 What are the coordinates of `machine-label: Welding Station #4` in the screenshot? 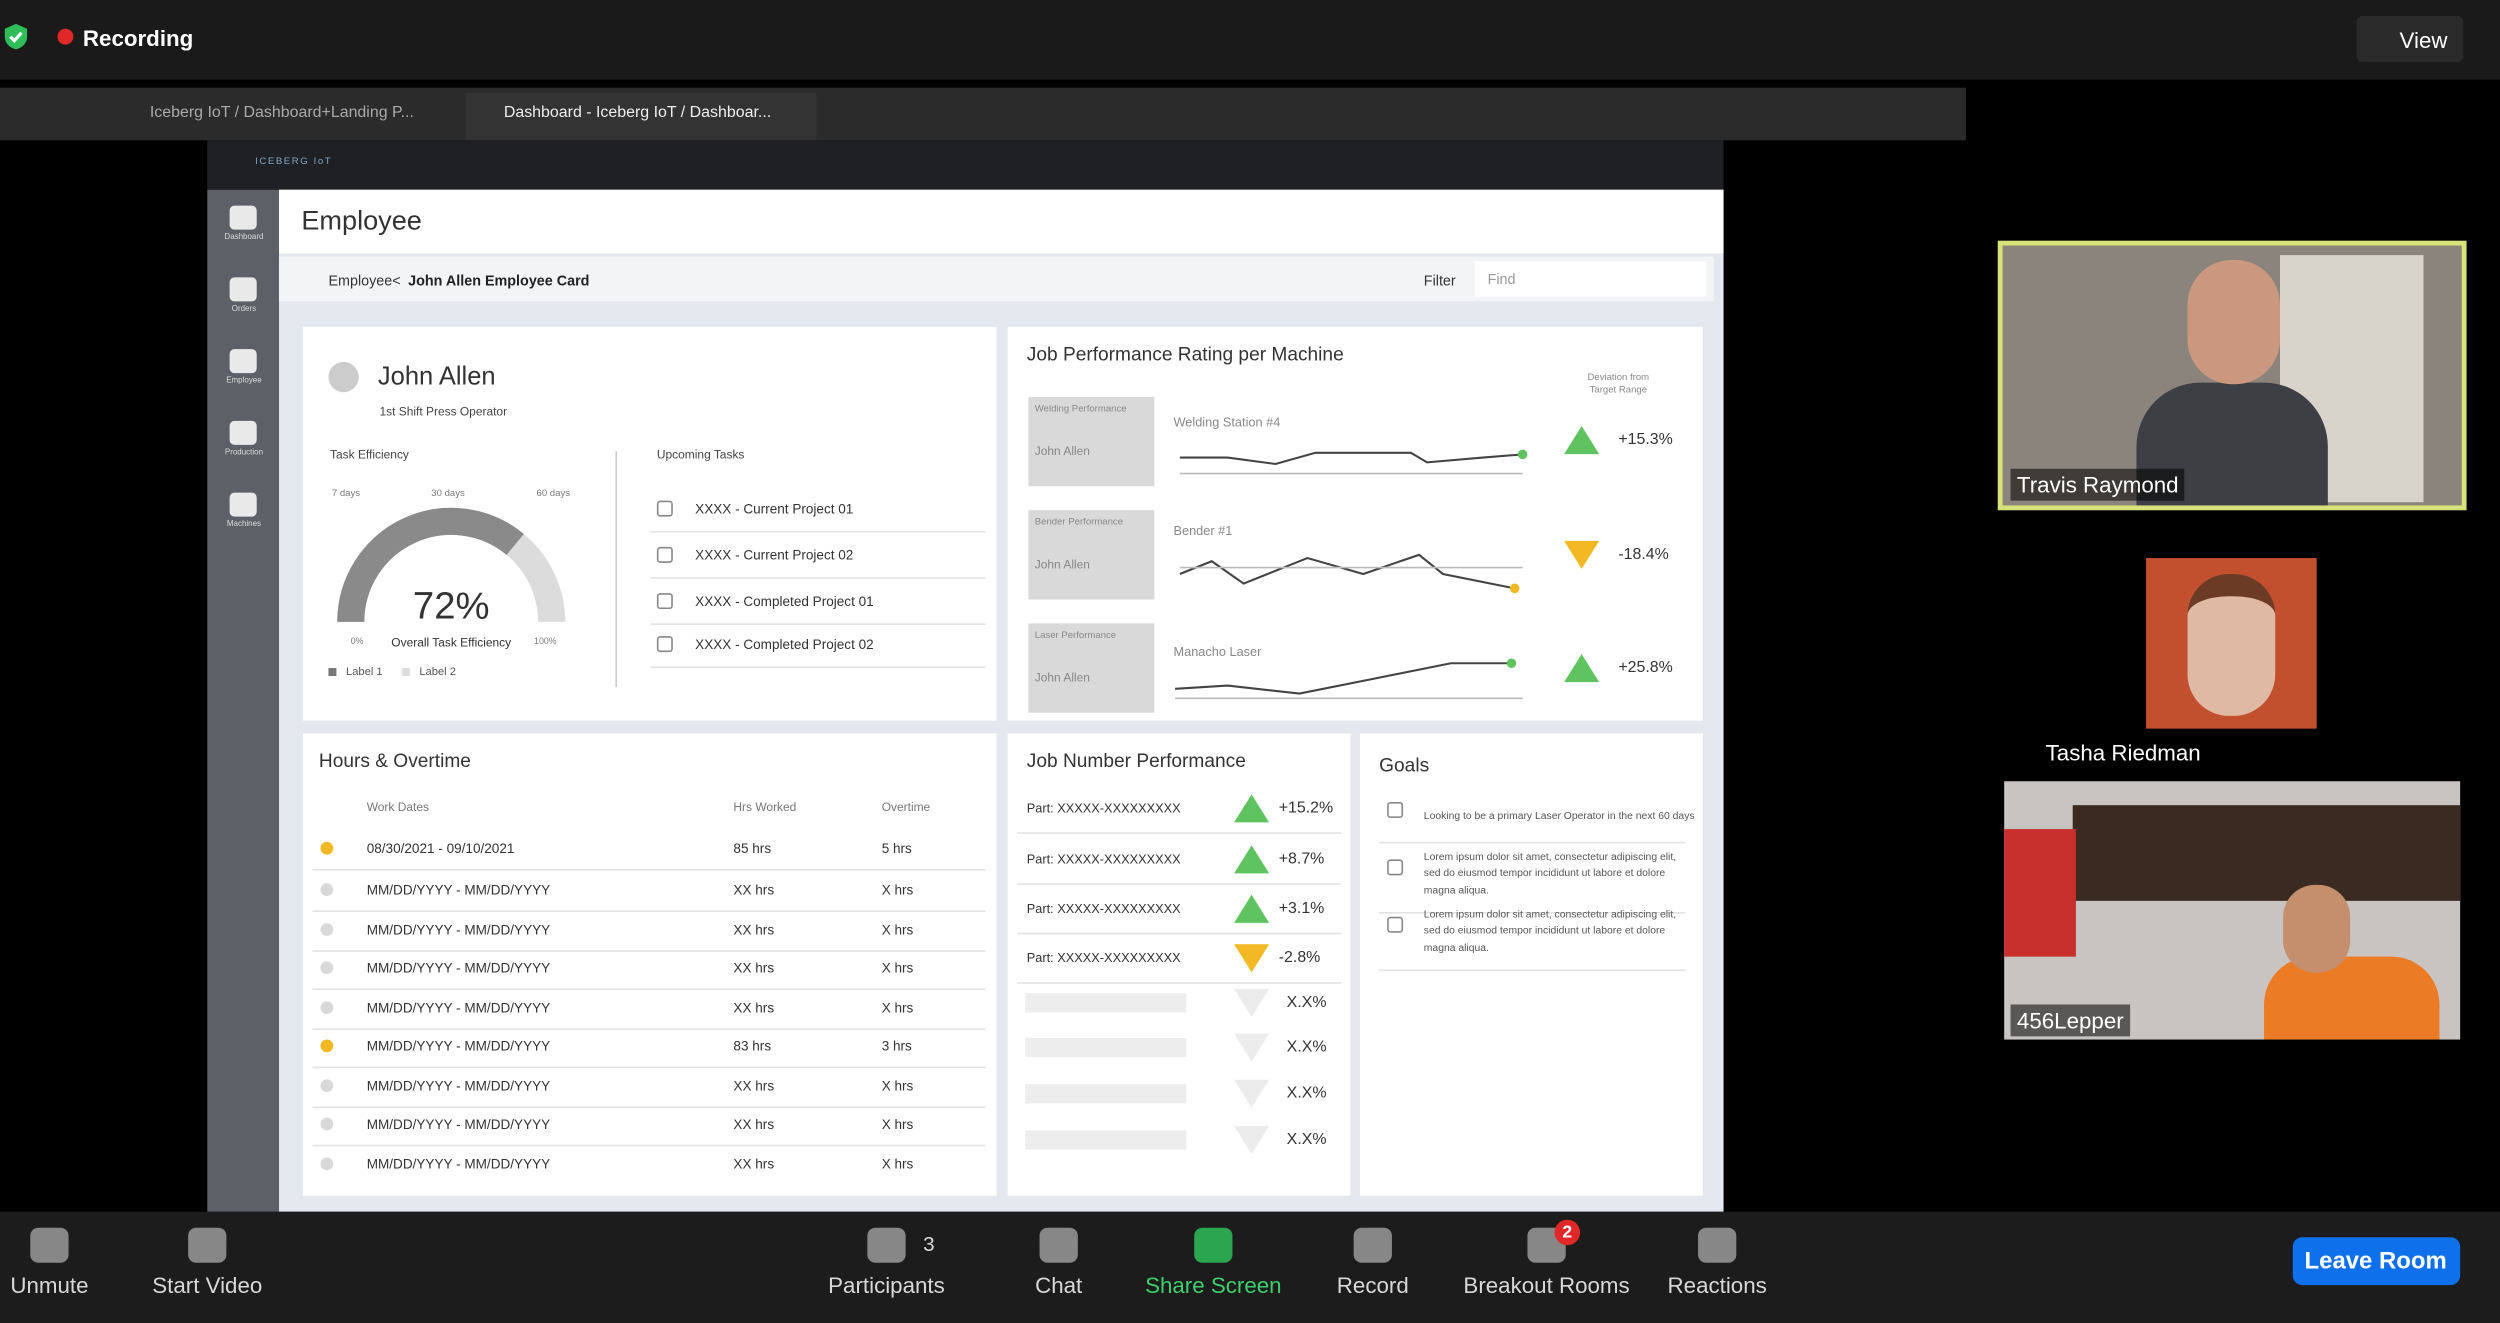 It's located at (1227, 422).